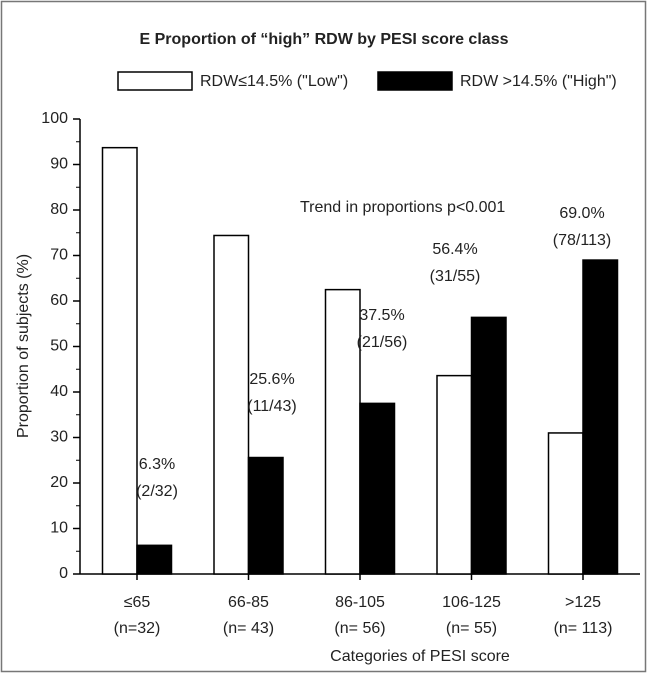 This screenshot has height=674, width=648. Describe the element at coordinates (59, 437) in the screenshot. I see `y-tick-label: 30` at that location.